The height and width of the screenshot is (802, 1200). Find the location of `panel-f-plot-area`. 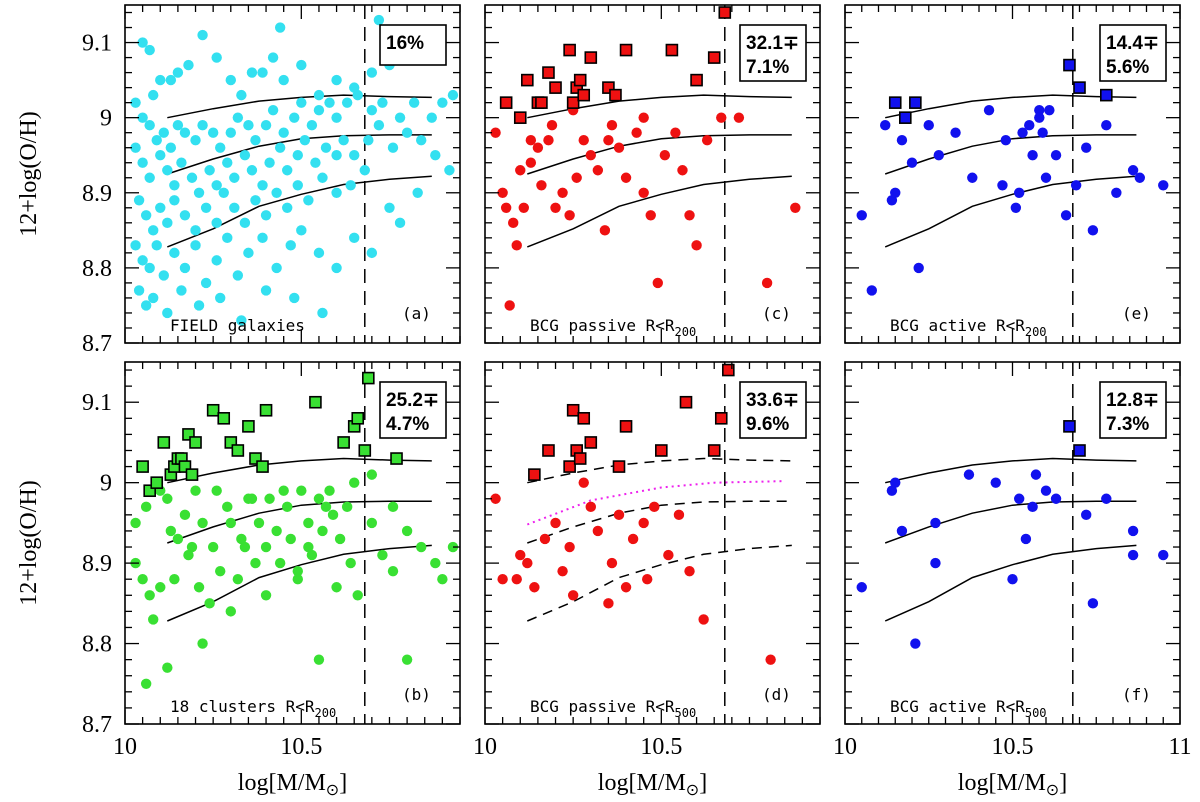

panel-f-plot-area is located at coordinates (1012, 543).